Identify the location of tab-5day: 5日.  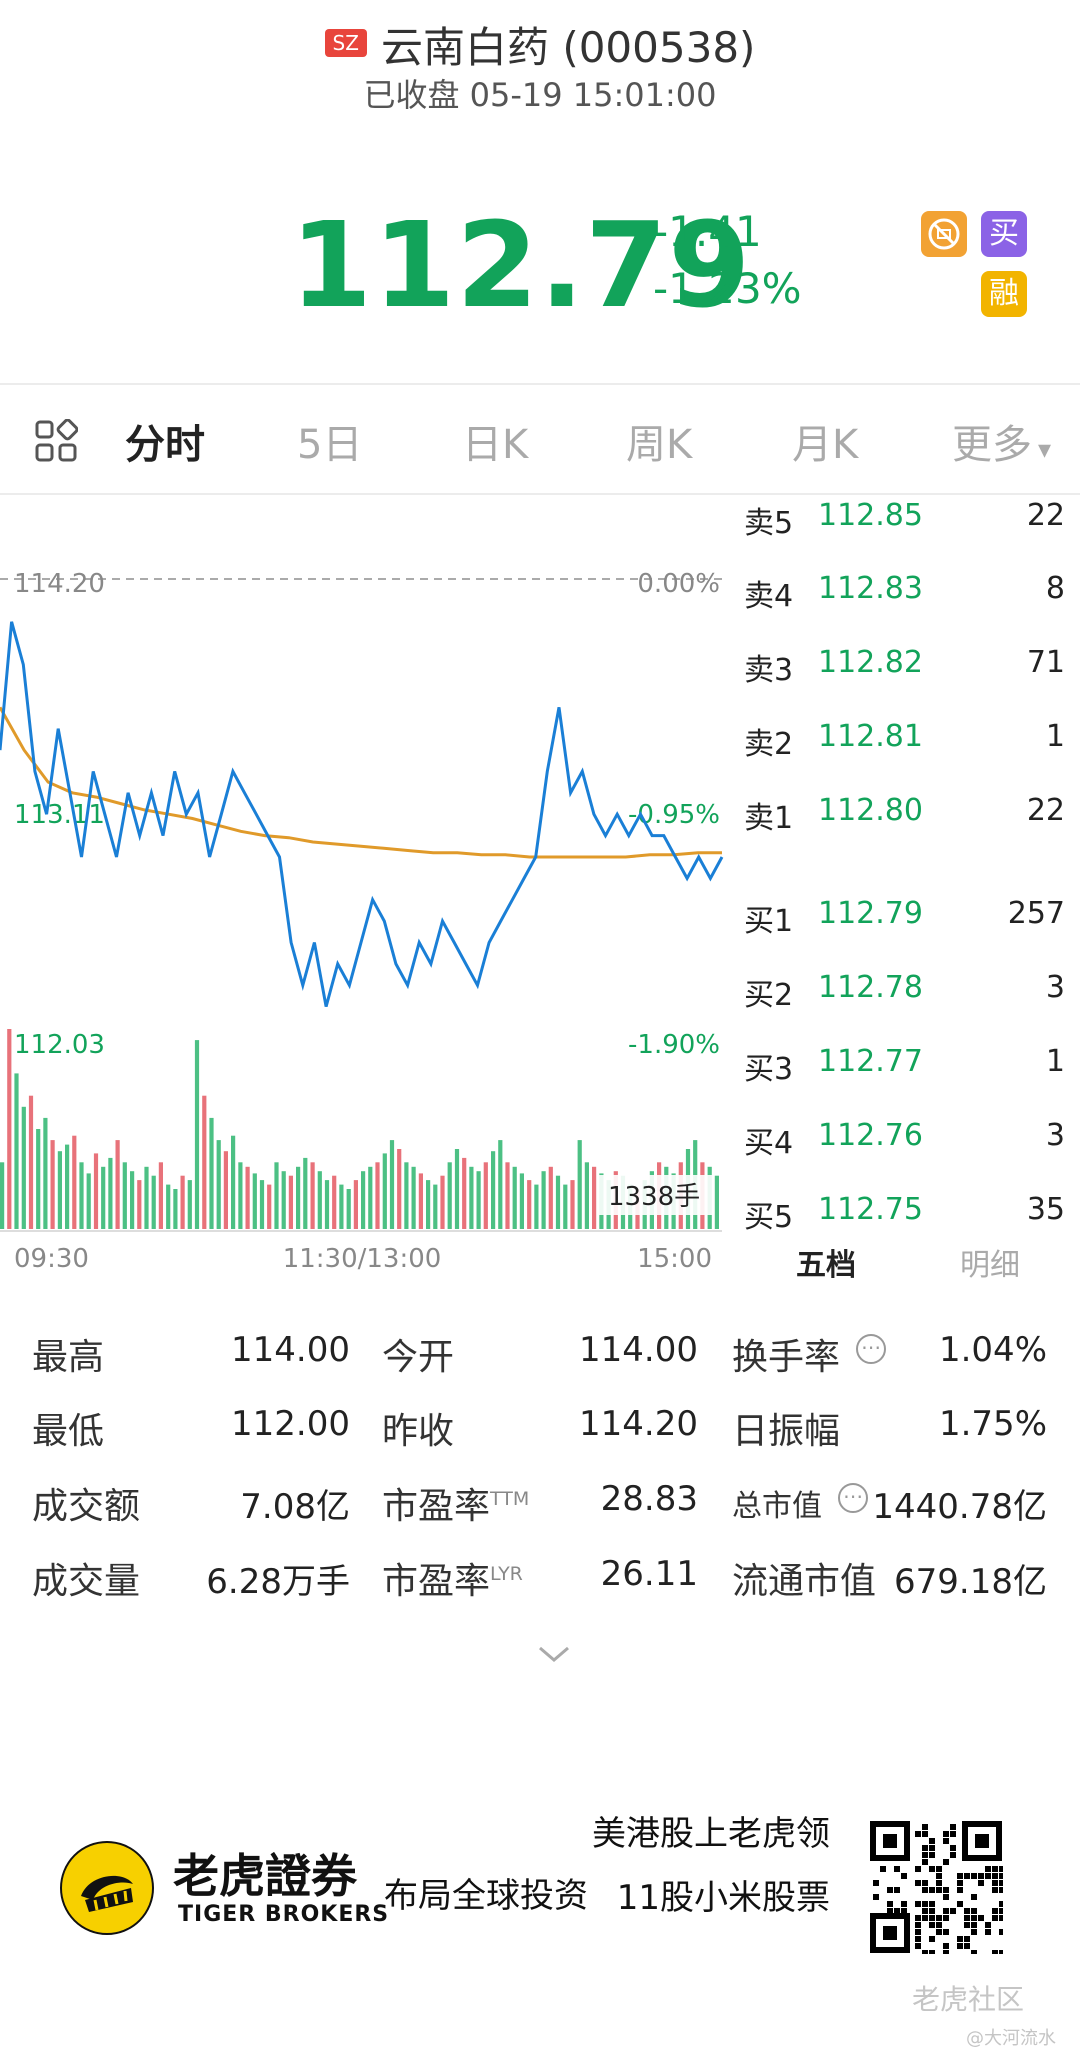
(330, 445).